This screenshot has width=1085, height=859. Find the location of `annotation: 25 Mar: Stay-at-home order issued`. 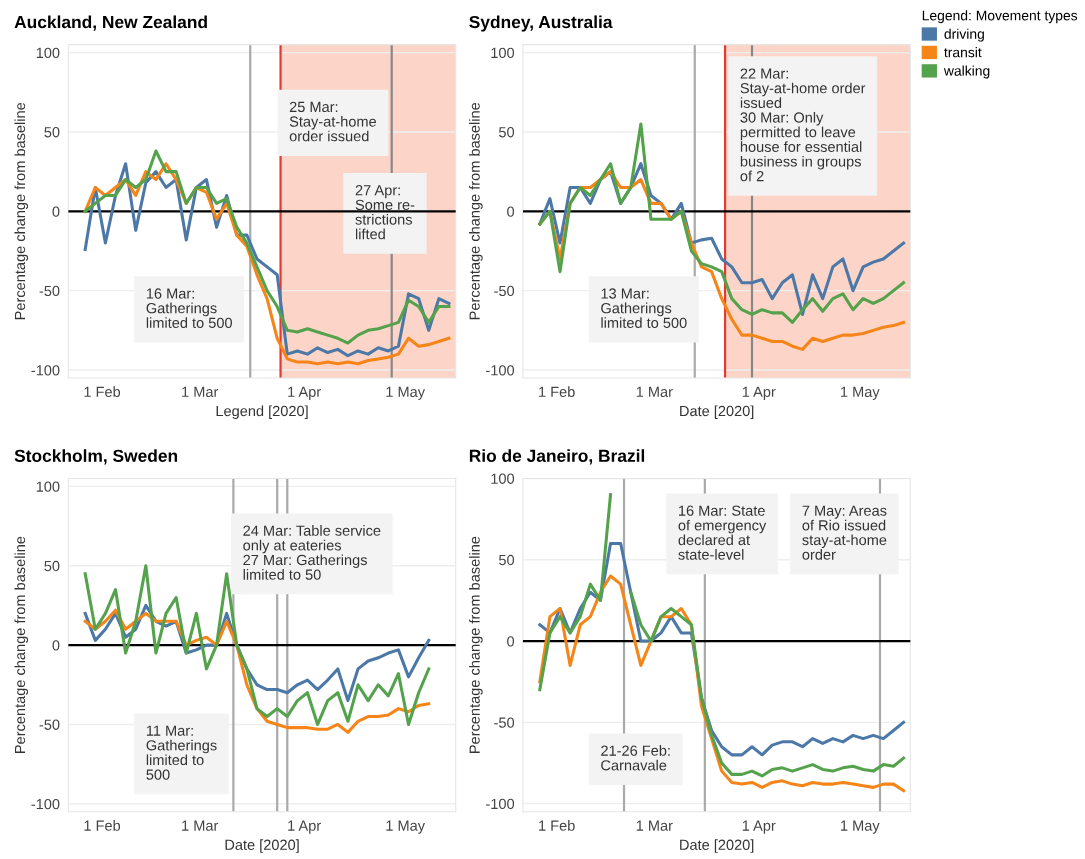

annotation: 25 Mar: Stay-at-home order issued is located at coordinates (333, 121).